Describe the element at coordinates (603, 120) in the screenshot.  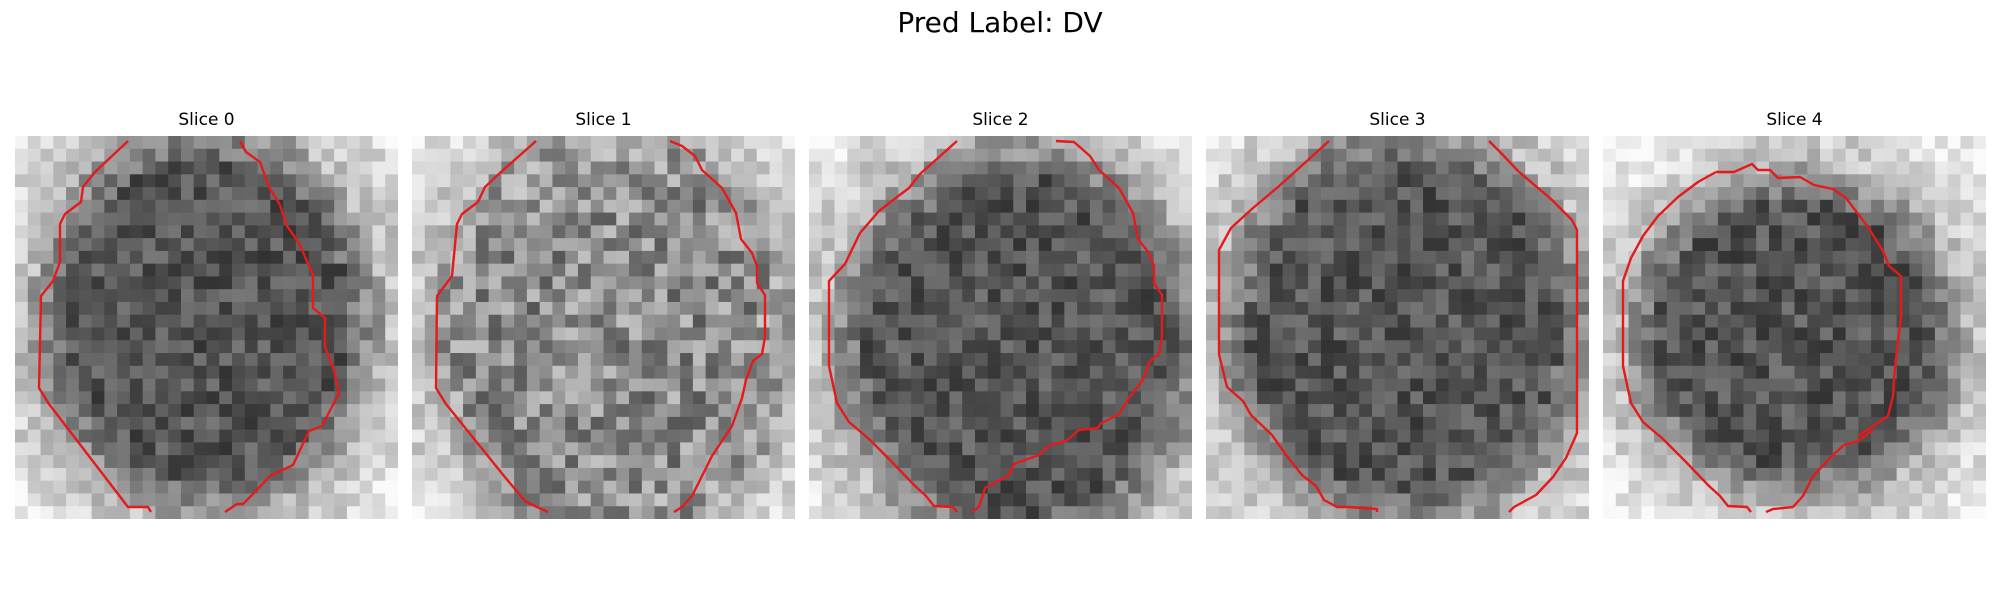
I see `slice-title-1: Slice 1` at that location.